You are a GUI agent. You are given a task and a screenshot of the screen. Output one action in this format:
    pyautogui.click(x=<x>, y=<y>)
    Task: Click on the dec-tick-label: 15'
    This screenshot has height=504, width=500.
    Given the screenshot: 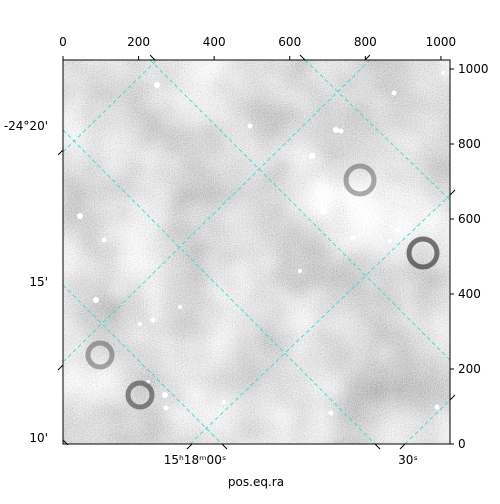 What is the action you would take?
    pyautogui.click(x=38, y=282)
    